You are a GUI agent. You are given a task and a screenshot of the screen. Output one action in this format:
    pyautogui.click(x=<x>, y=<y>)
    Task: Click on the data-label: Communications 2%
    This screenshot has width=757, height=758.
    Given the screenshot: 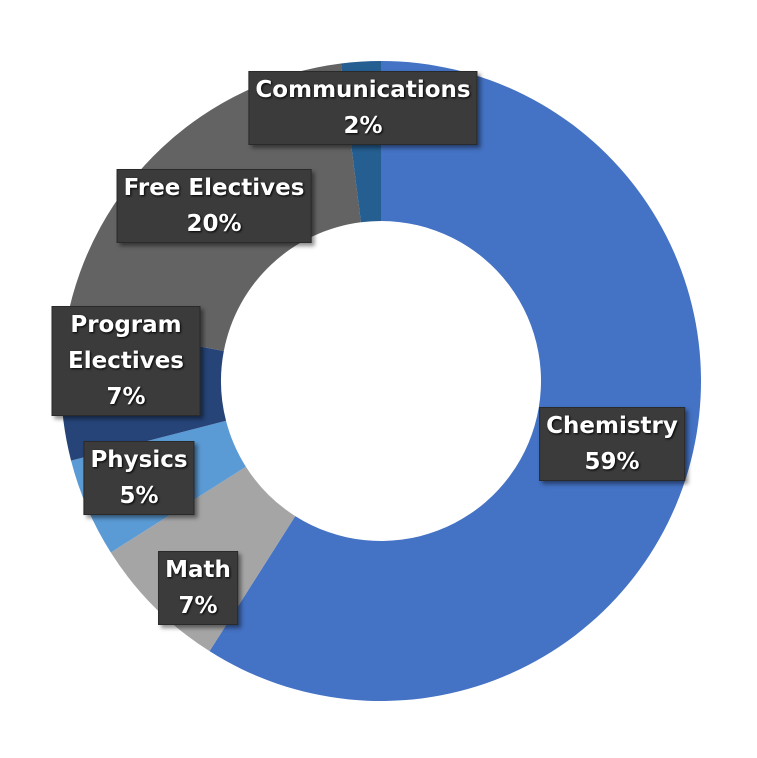 What is the action you would take?
    pyautogui.click(x=363, y=108)
    